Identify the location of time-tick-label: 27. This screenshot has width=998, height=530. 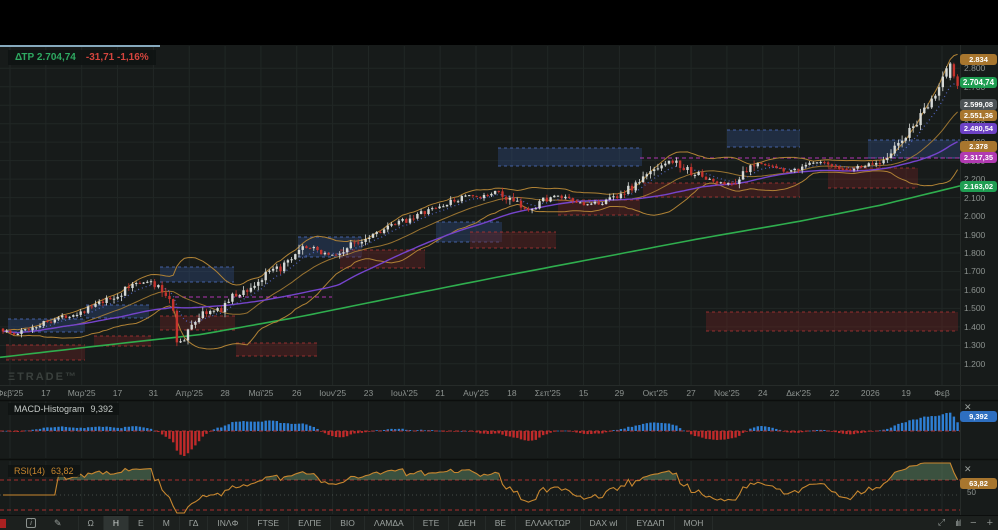
(691, 393).